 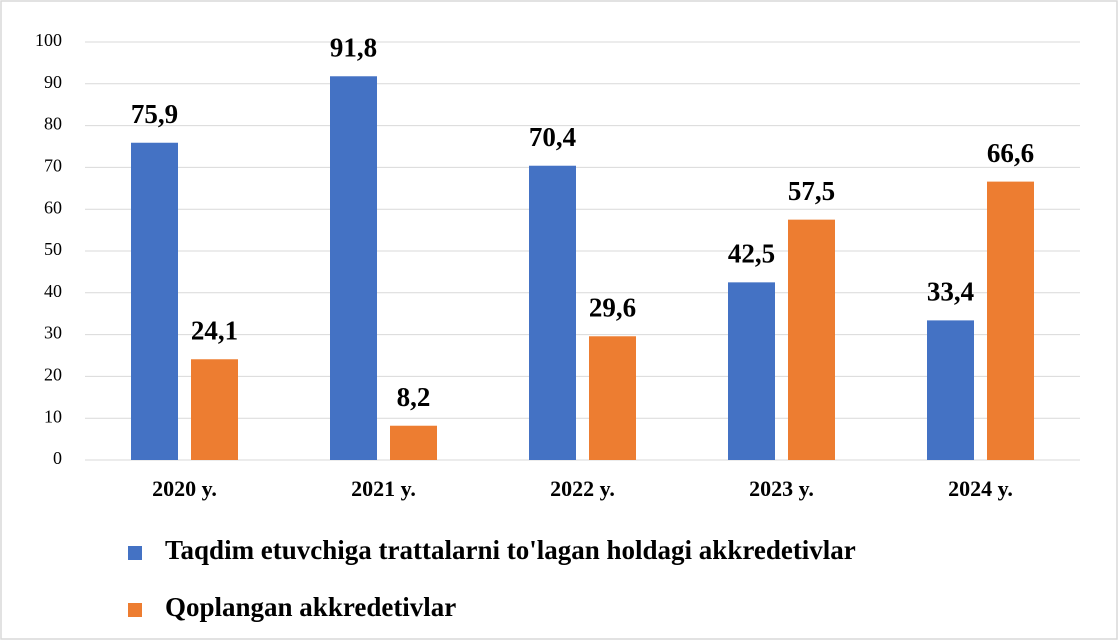 What do you see at coordinates (353, 47) in the screenshot?
I see `value-label: 91,8` at bounding box center [353, 47].